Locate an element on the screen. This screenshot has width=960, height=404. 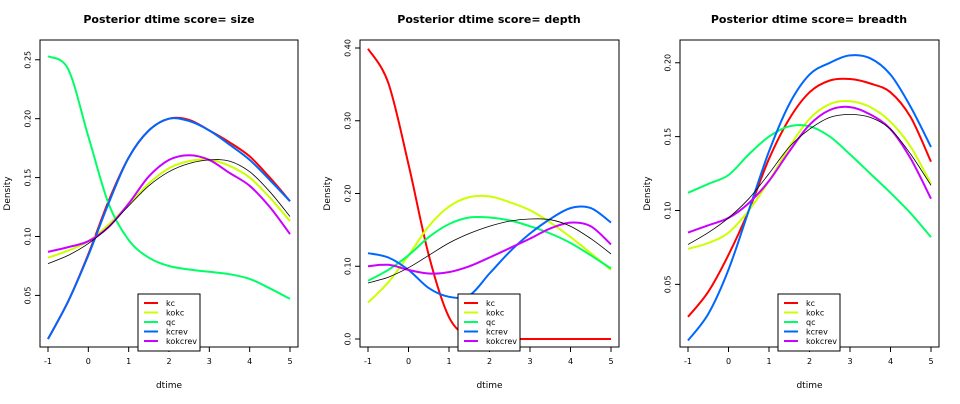
chart-title: Posterior dtime score= breadth is located at coordinates (809, 19).